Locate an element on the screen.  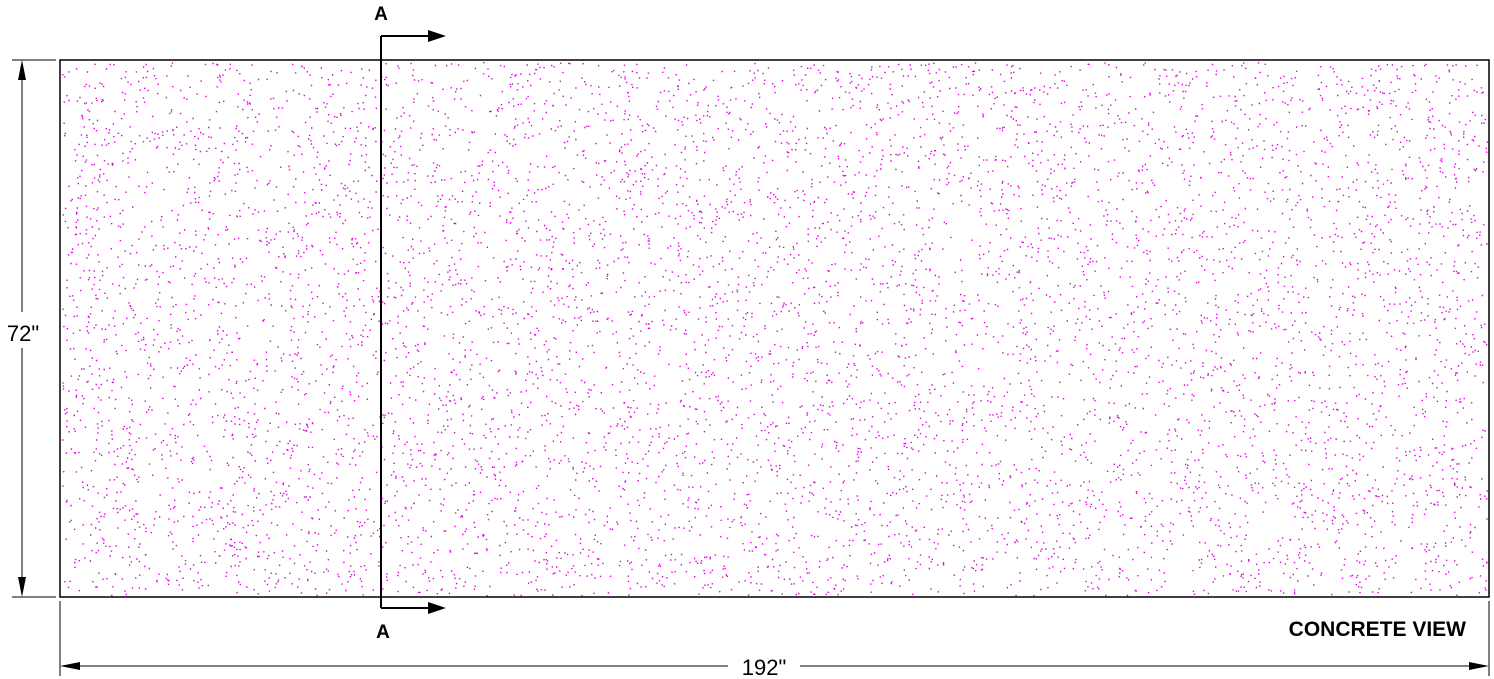
width-dimension is located at coordinates (774, 638).